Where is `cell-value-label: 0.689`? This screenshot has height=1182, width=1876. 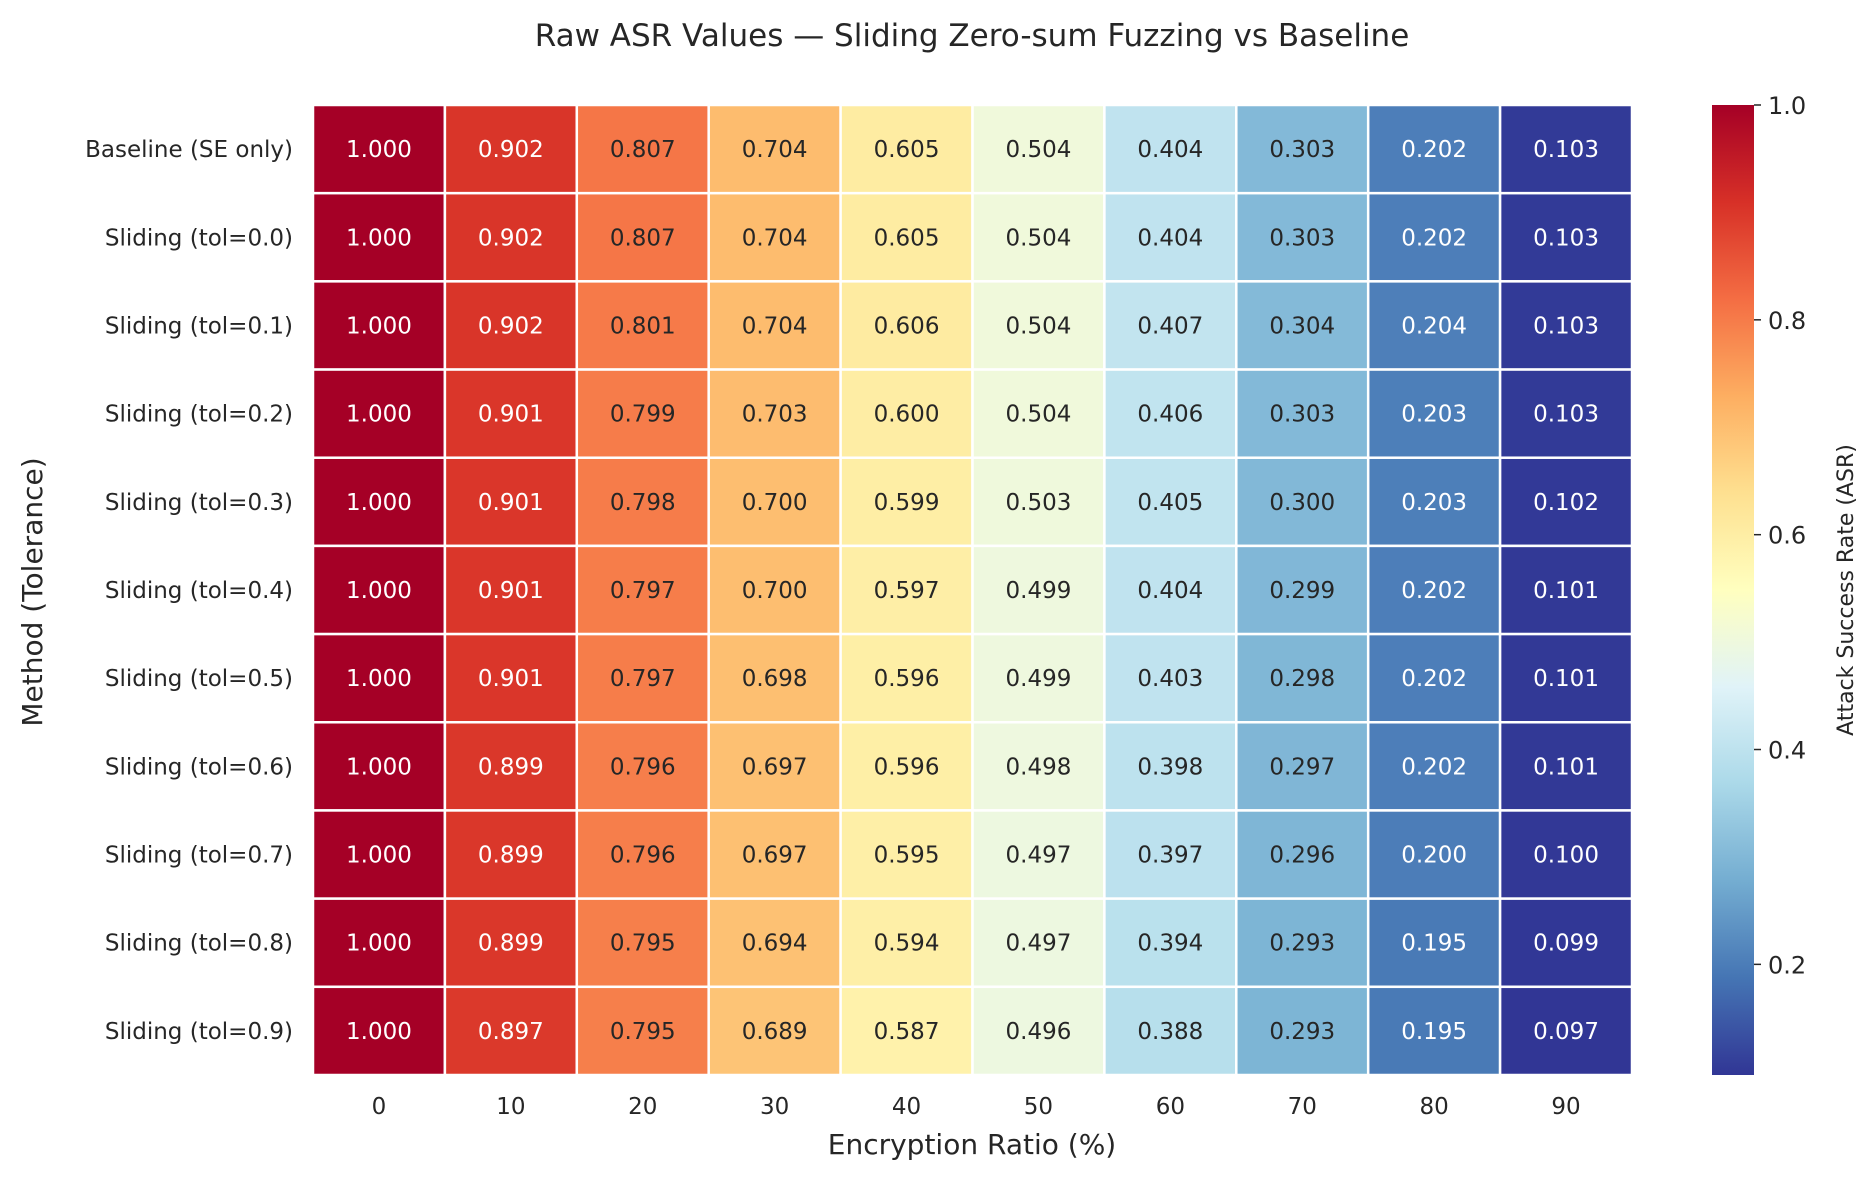
cell-value-label: 0.689 is located at coordinates (775, 1032).